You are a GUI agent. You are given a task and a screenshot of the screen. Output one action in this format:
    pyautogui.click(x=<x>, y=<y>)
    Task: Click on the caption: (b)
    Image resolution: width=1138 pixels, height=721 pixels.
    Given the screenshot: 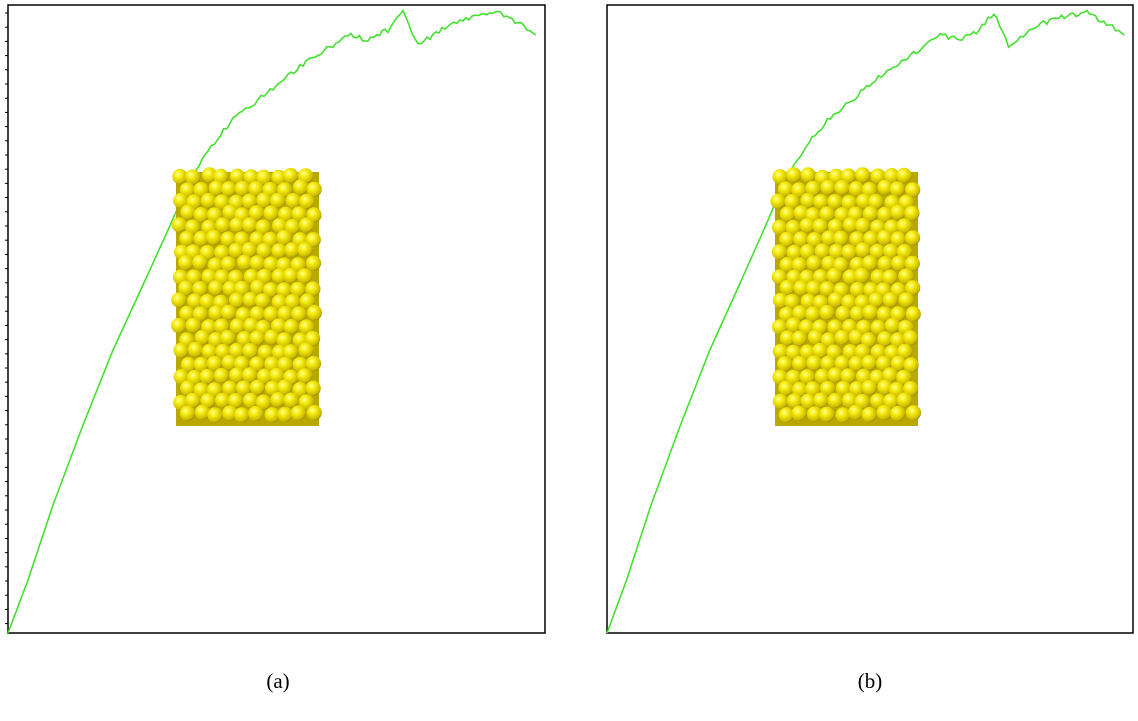 What is the action you would take?
    pyautogui.click(x=870, y=681)
    